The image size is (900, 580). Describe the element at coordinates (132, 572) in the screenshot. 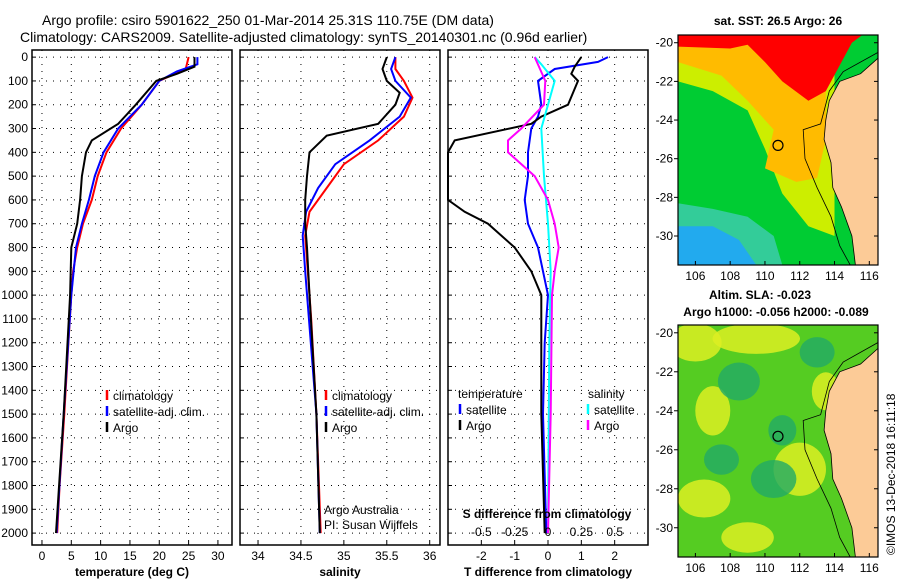

I see `x-axis-label: temperature (deg C)` at that location.